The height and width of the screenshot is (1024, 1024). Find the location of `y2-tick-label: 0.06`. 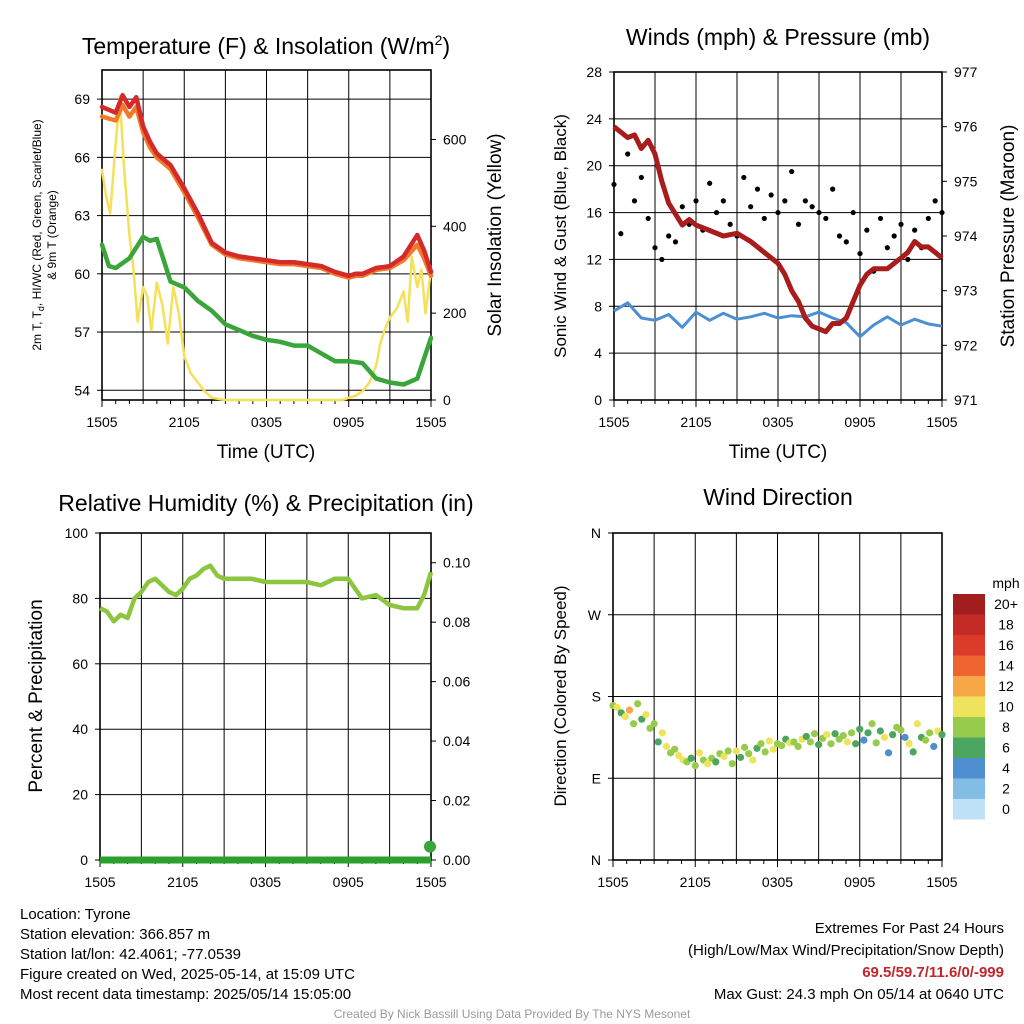

y2-tick-label: 0.06 is located at coordinates (456, 682).